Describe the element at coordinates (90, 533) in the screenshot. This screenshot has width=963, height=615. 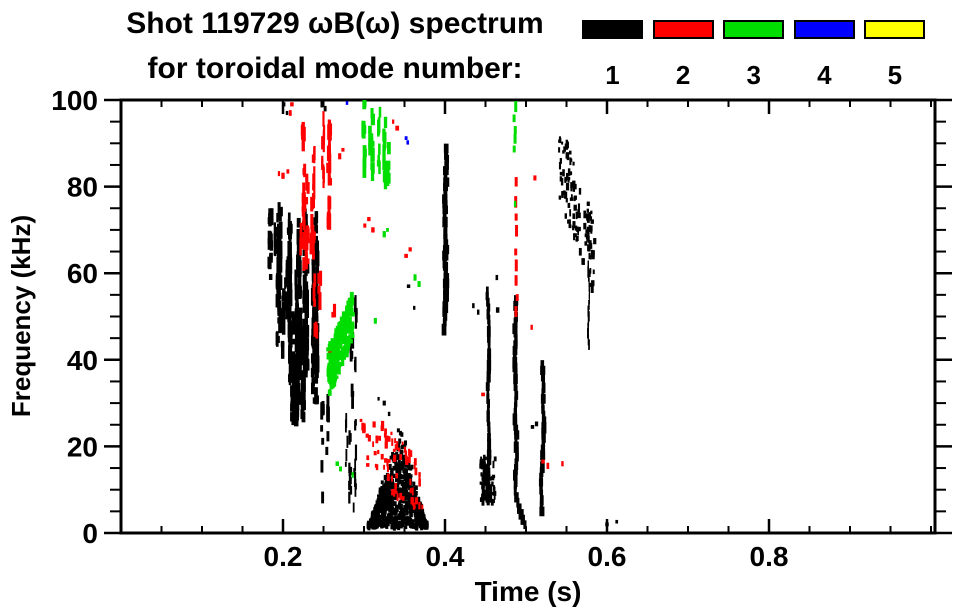
I see `y-tick-label-0: 0` at that location.